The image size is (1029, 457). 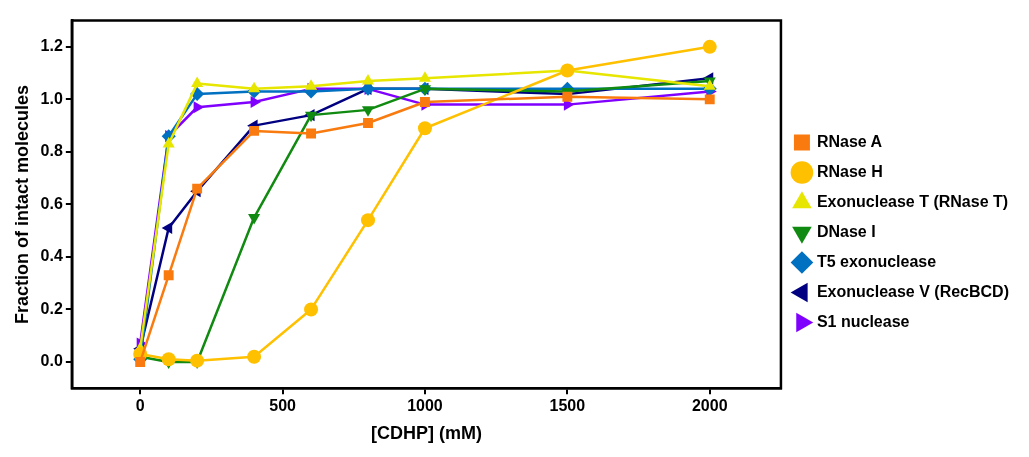 What do you see at coordinates (51, 151) in the screenshot?
I see `y-tick-label: 0.8` at bounding box center [51, 151].